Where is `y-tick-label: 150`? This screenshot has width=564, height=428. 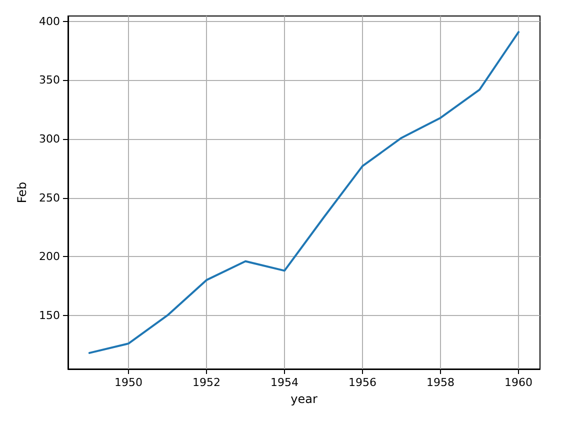 y-tick-label: 150 is located at coordinates (49, 315).